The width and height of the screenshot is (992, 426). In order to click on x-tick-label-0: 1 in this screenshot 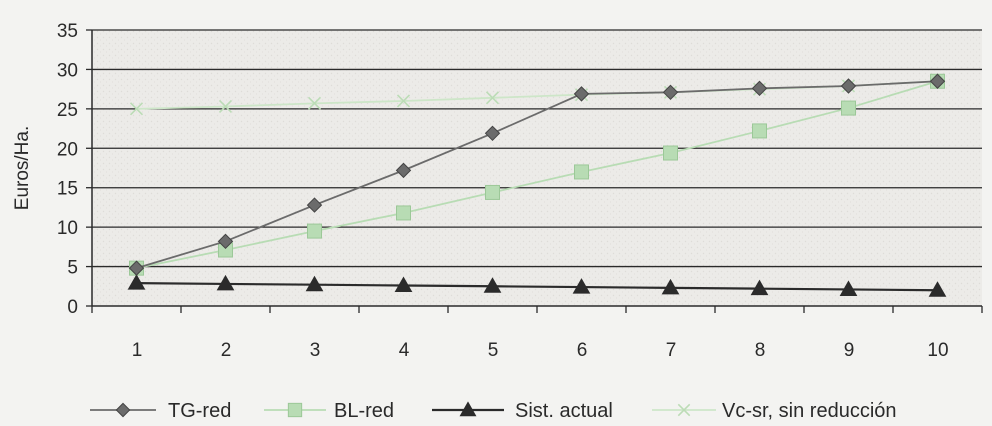, I will do `click(137, 350)`.